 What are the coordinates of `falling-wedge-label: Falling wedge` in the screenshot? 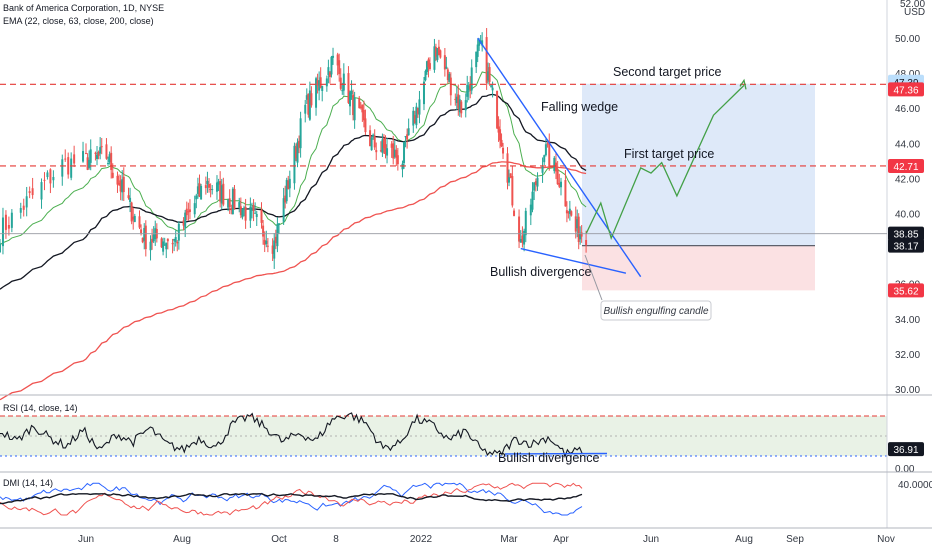 It's located at (579, 107).